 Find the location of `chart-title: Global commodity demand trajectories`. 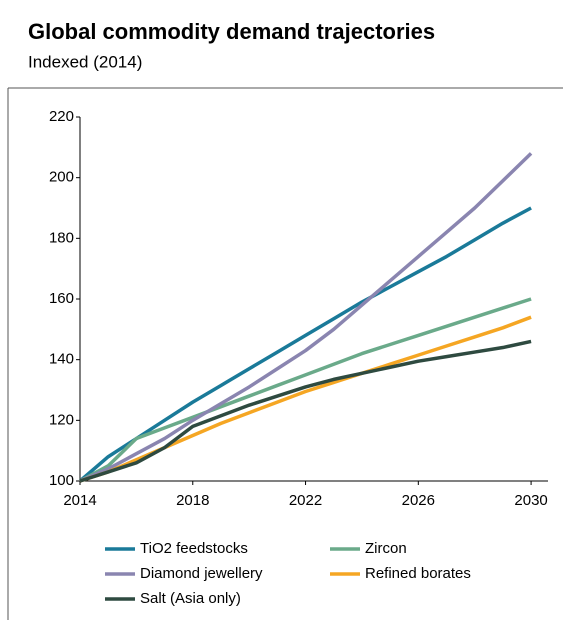

chart-title: Global commodity demand trajectories is located at coordinates (231, 31).